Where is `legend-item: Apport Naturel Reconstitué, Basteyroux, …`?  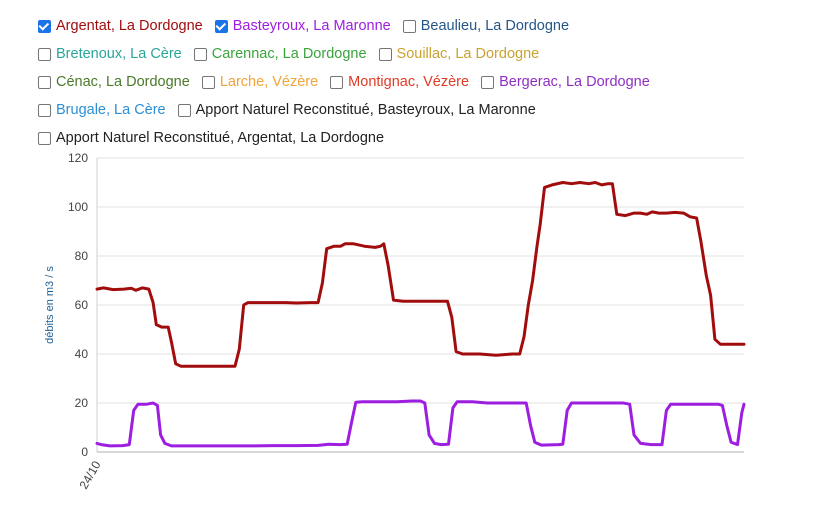 legend-item: Apport Naturel Reconstitué, Basteyroux, … is located at coordinates (356, 110).